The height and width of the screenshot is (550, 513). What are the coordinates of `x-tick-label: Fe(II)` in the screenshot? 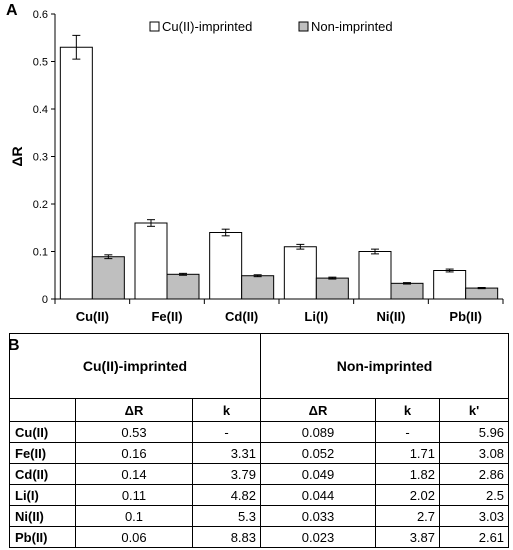 It's located at (166, 316).